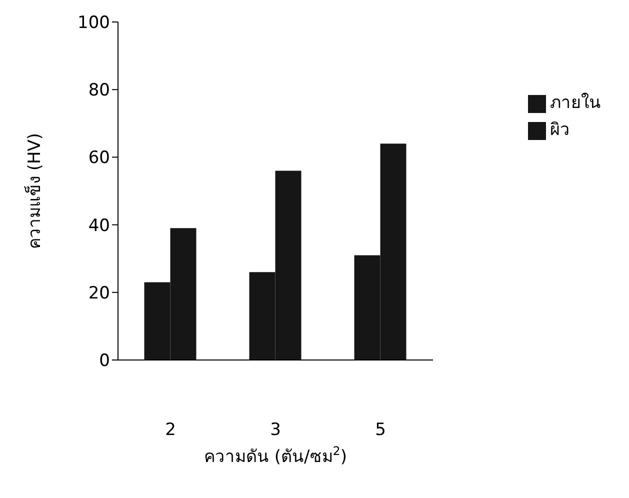 Image resolution: width=629 pixels, height=498 pixels. I want to click on y-tick-label: 20, so click(99, 293).